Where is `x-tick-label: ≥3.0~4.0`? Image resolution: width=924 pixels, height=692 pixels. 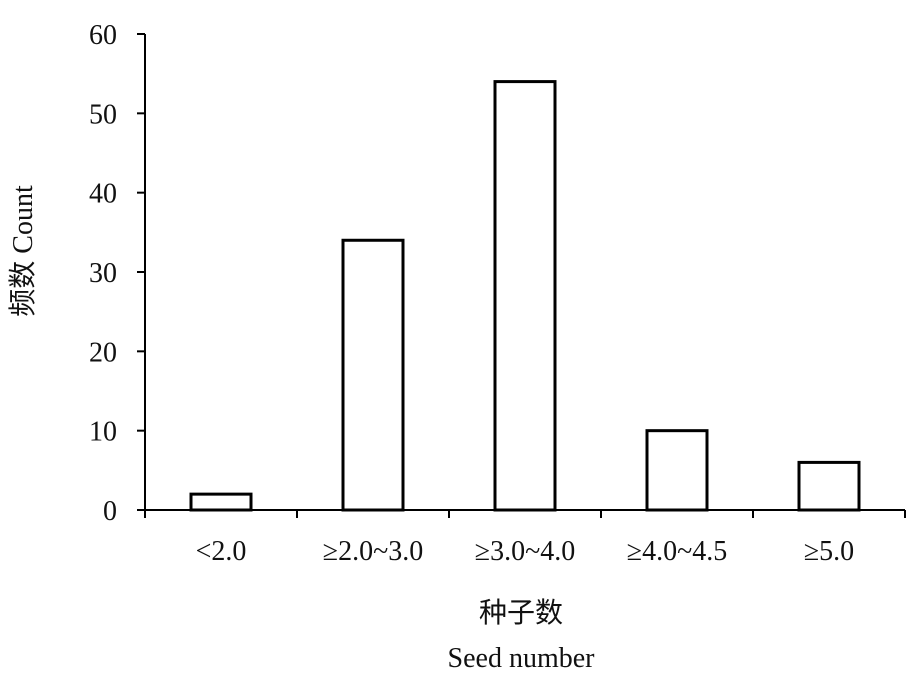 x-tick-label: ≥3.0~4.0 is located at coordinates (525, 551).